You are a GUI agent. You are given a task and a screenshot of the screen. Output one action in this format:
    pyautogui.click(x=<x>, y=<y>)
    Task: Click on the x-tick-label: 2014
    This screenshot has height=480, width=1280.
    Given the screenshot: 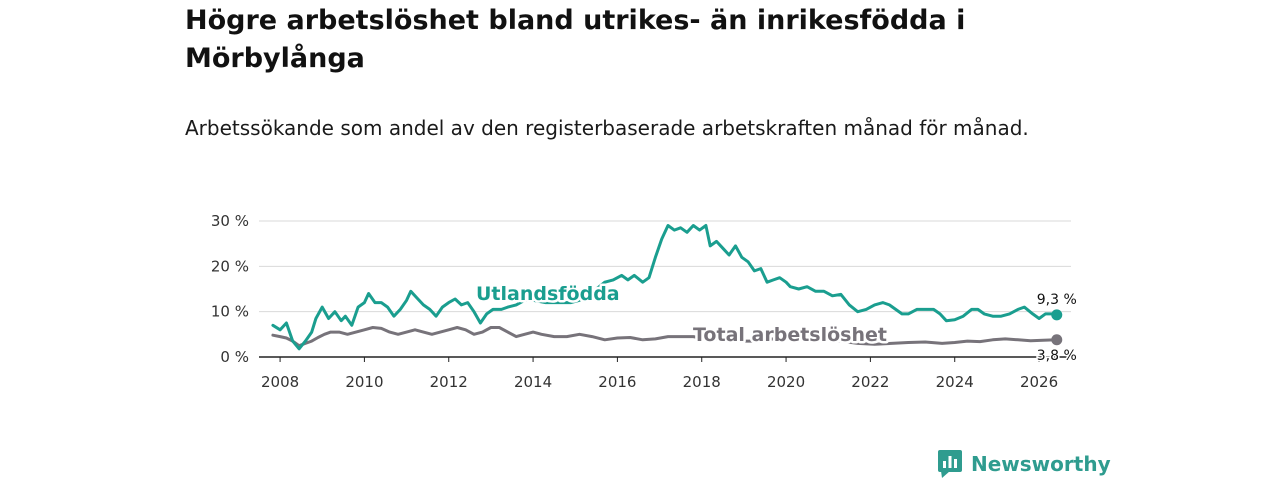 What is the action you would take?
    pyautogui.click(x=533, y=382)
    